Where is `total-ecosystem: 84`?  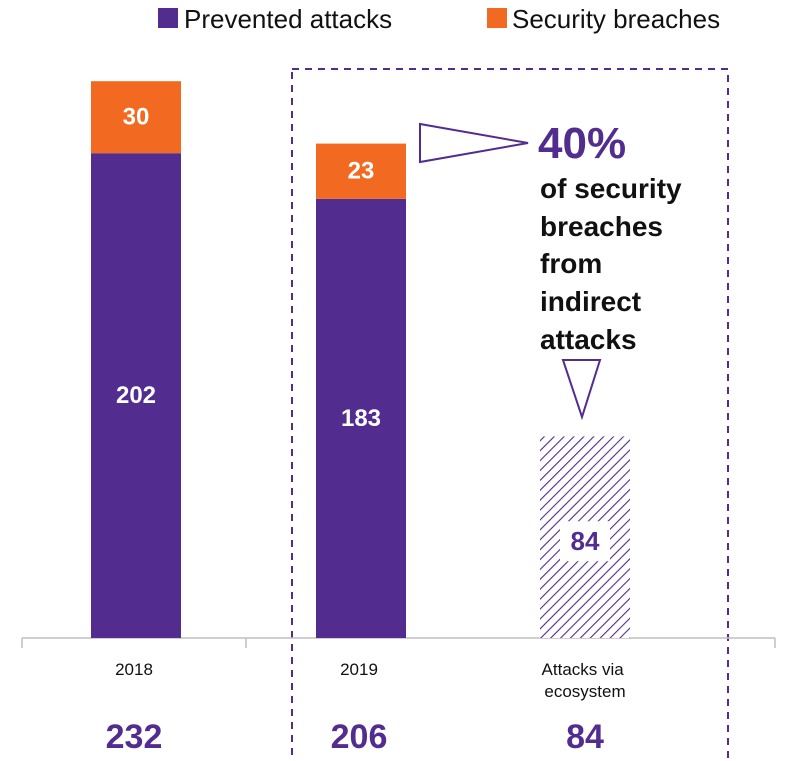 total-ecosystem: 84 is located at coordinates (585, 737).